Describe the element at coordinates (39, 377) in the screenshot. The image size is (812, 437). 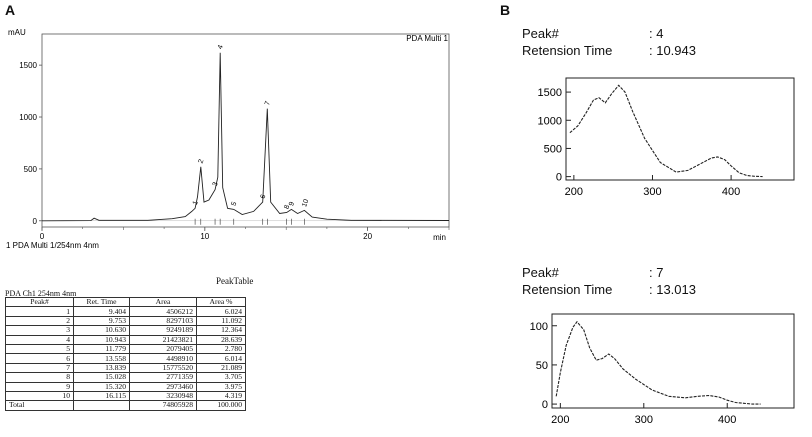
I see `peak-table-cell: 8` at that location.